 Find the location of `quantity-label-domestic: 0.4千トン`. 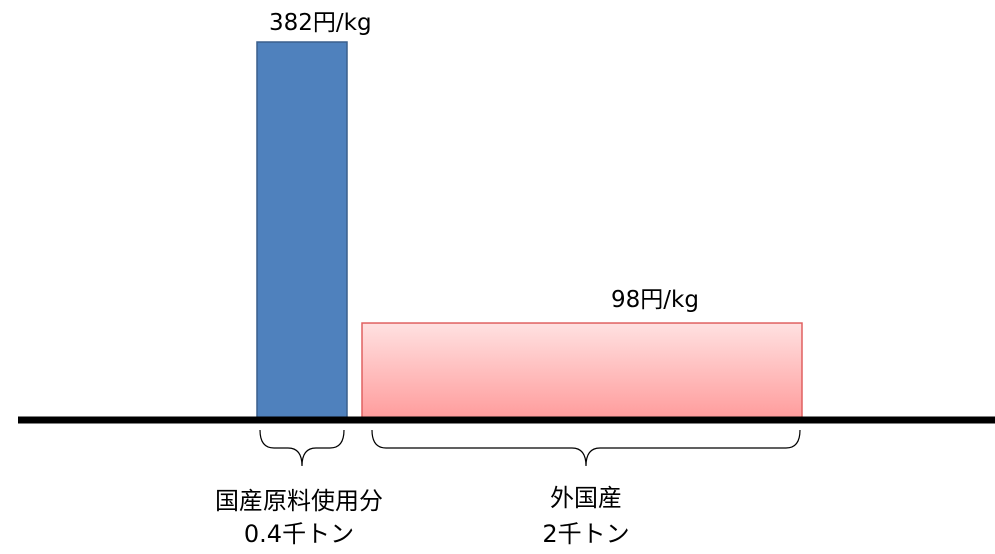

quantity-label-domestic: 0.4千トン is located at coordinates (299, 534).